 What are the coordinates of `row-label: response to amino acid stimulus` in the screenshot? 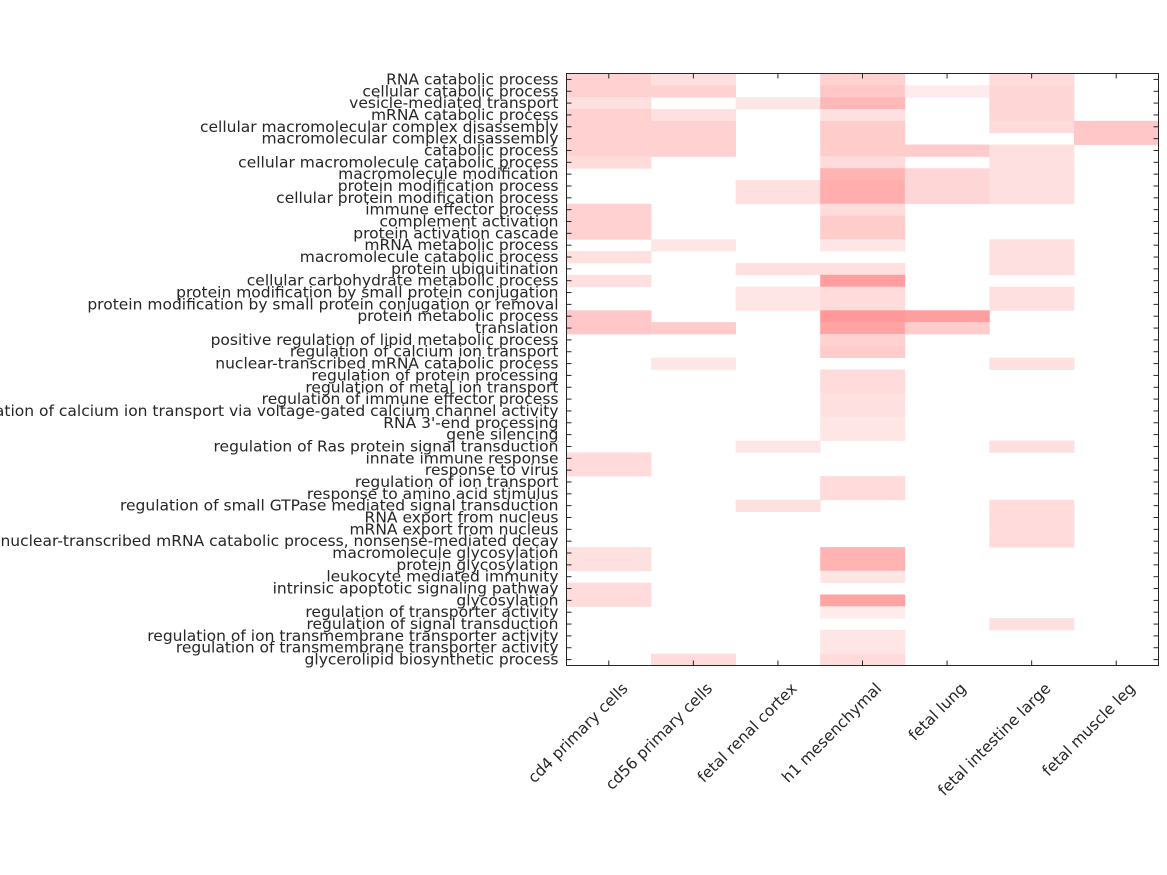 It's located at (433, 494).